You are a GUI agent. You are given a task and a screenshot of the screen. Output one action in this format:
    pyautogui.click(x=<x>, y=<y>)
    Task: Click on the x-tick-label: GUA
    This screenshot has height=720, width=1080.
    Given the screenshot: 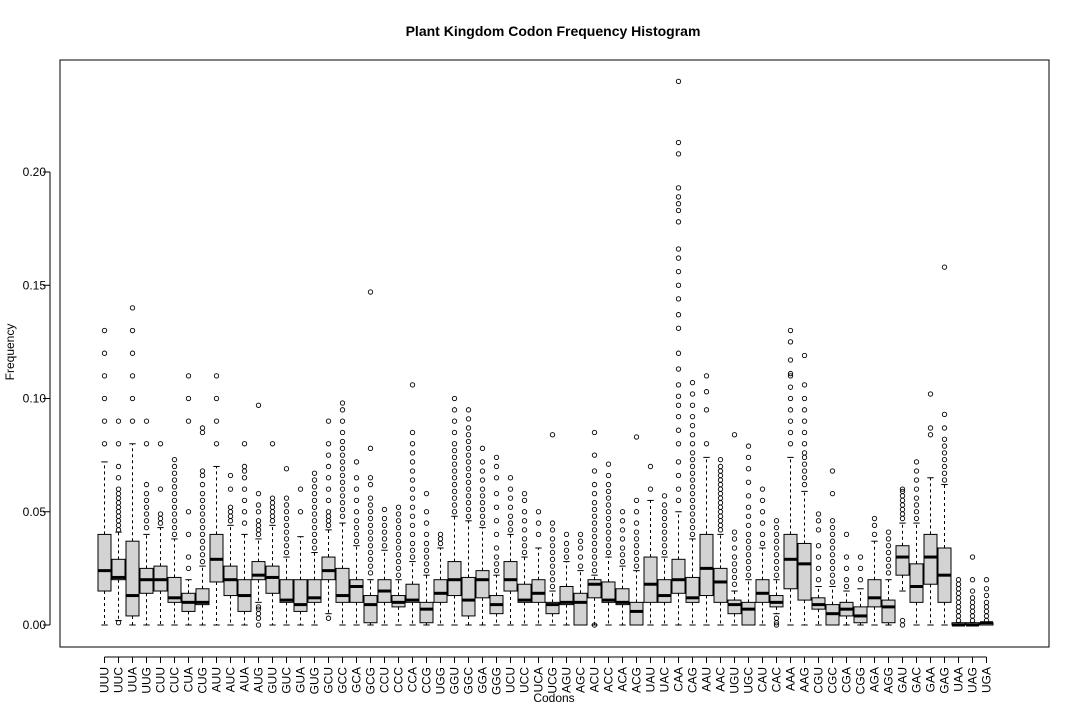 What is the action you would take?
    pyautogui.click(x=301, y=680)
    